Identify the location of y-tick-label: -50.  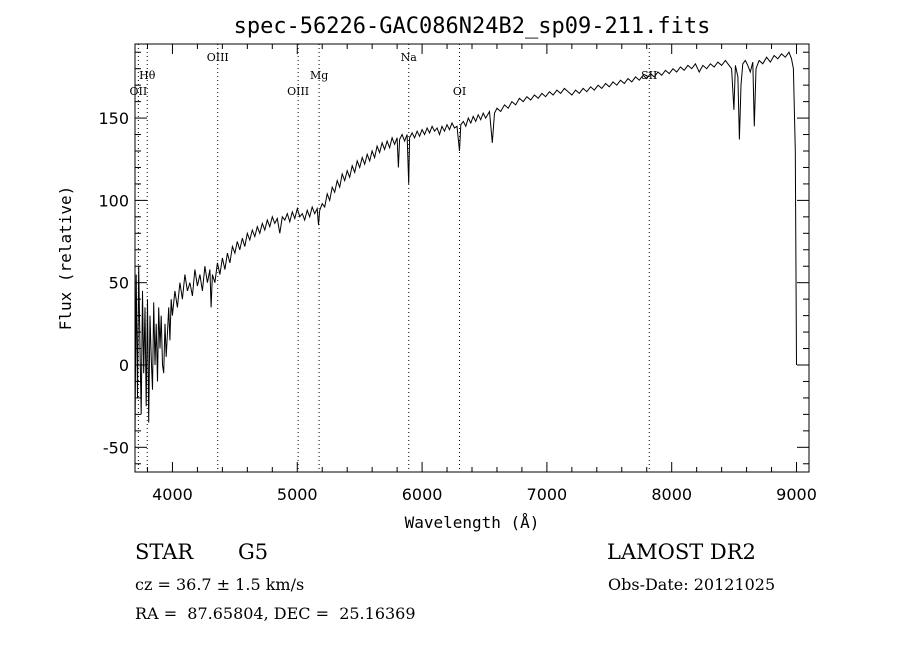
(116, 447).